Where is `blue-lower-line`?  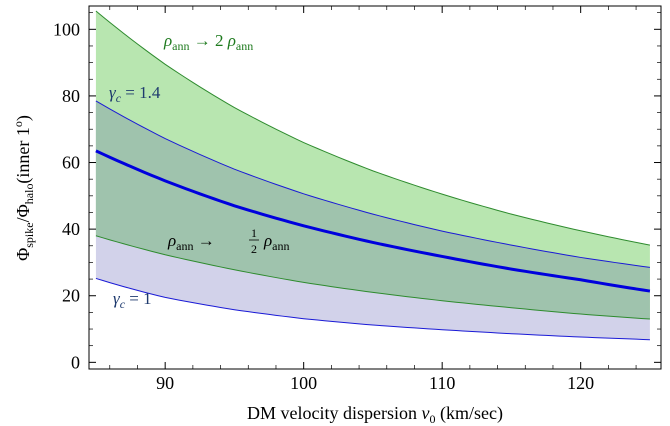
blue-lower-line is located at coordinates (372, 309).